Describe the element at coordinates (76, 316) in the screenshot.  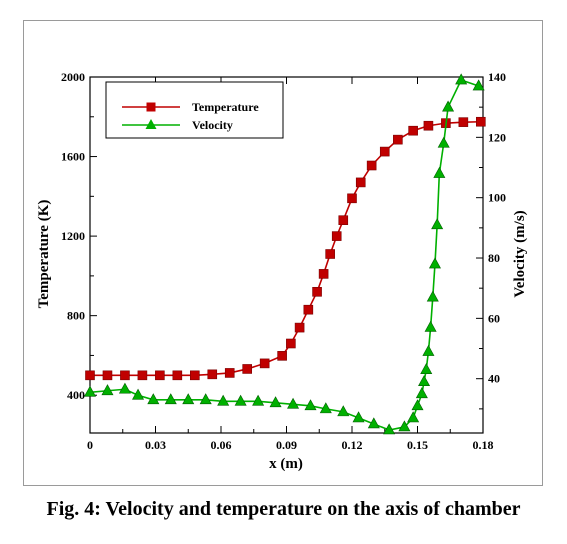
I see `left-y-tick-label: 800` at that location.